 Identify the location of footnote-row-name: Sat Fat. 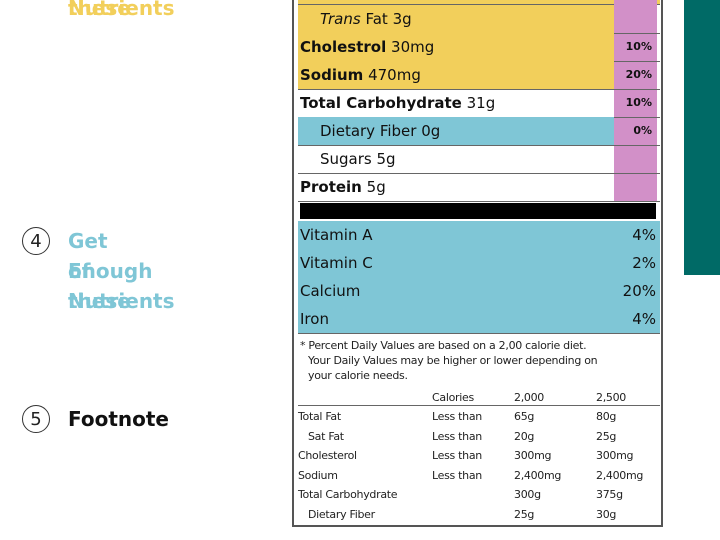
(326, 436).